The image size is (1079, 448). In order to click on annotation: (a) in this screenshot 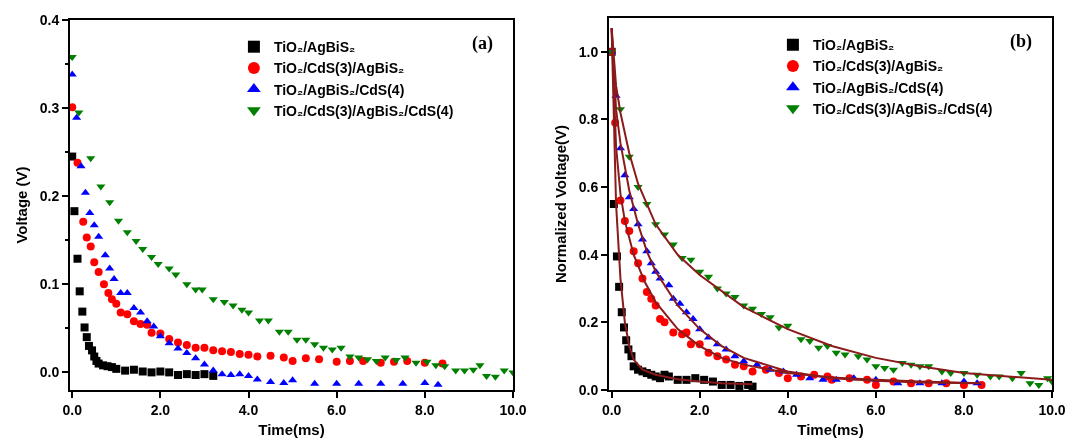, I will do `click(482, 43)`.